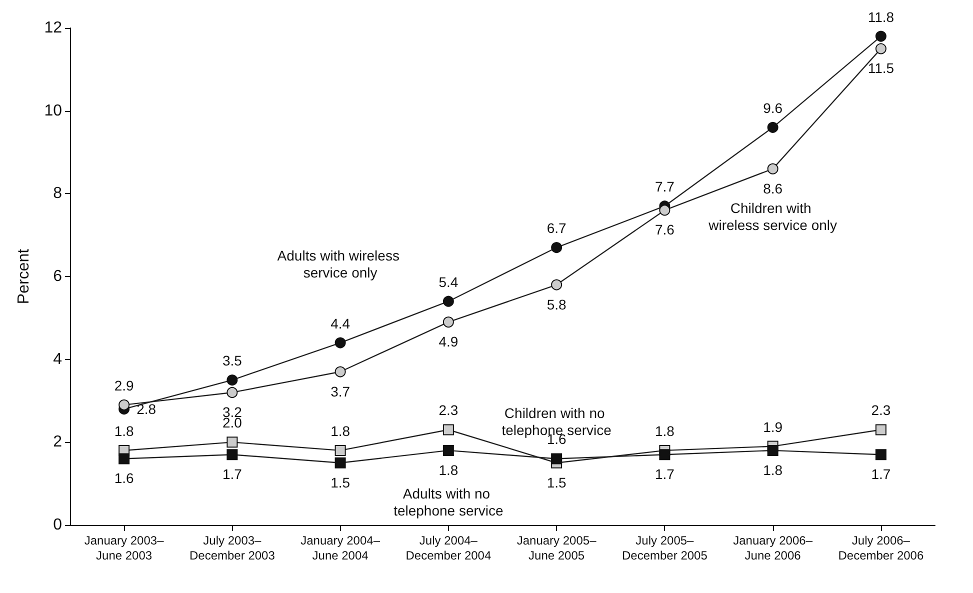 Image resolution: width=973 pixels, height=593 pixels. I want to click on x-tick-label: July 2005– December 2005, so click(665, 548).